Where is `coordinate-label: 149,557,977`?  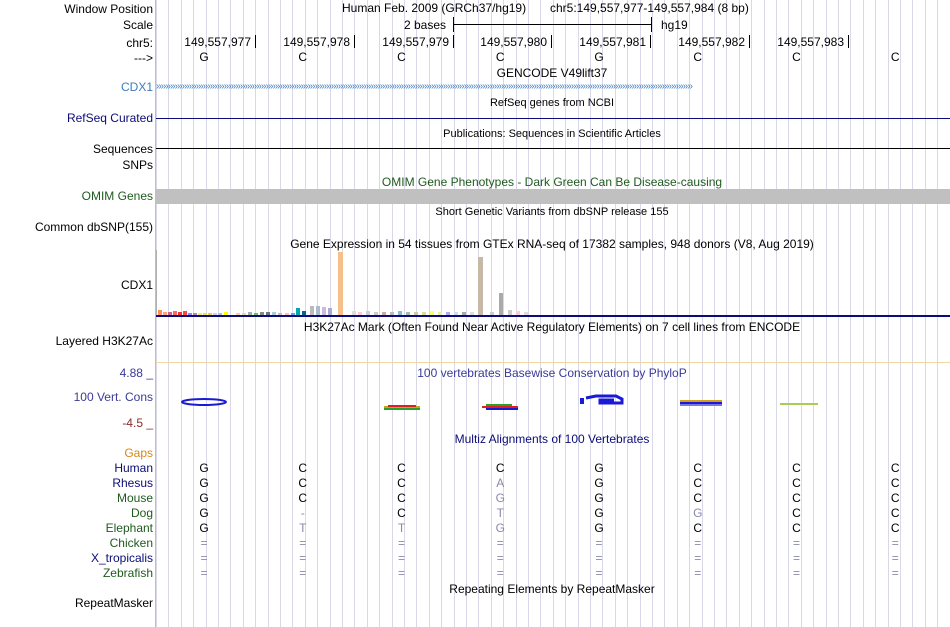 coordinate-label: 149,557,977 is located at coordinates (217, 42).